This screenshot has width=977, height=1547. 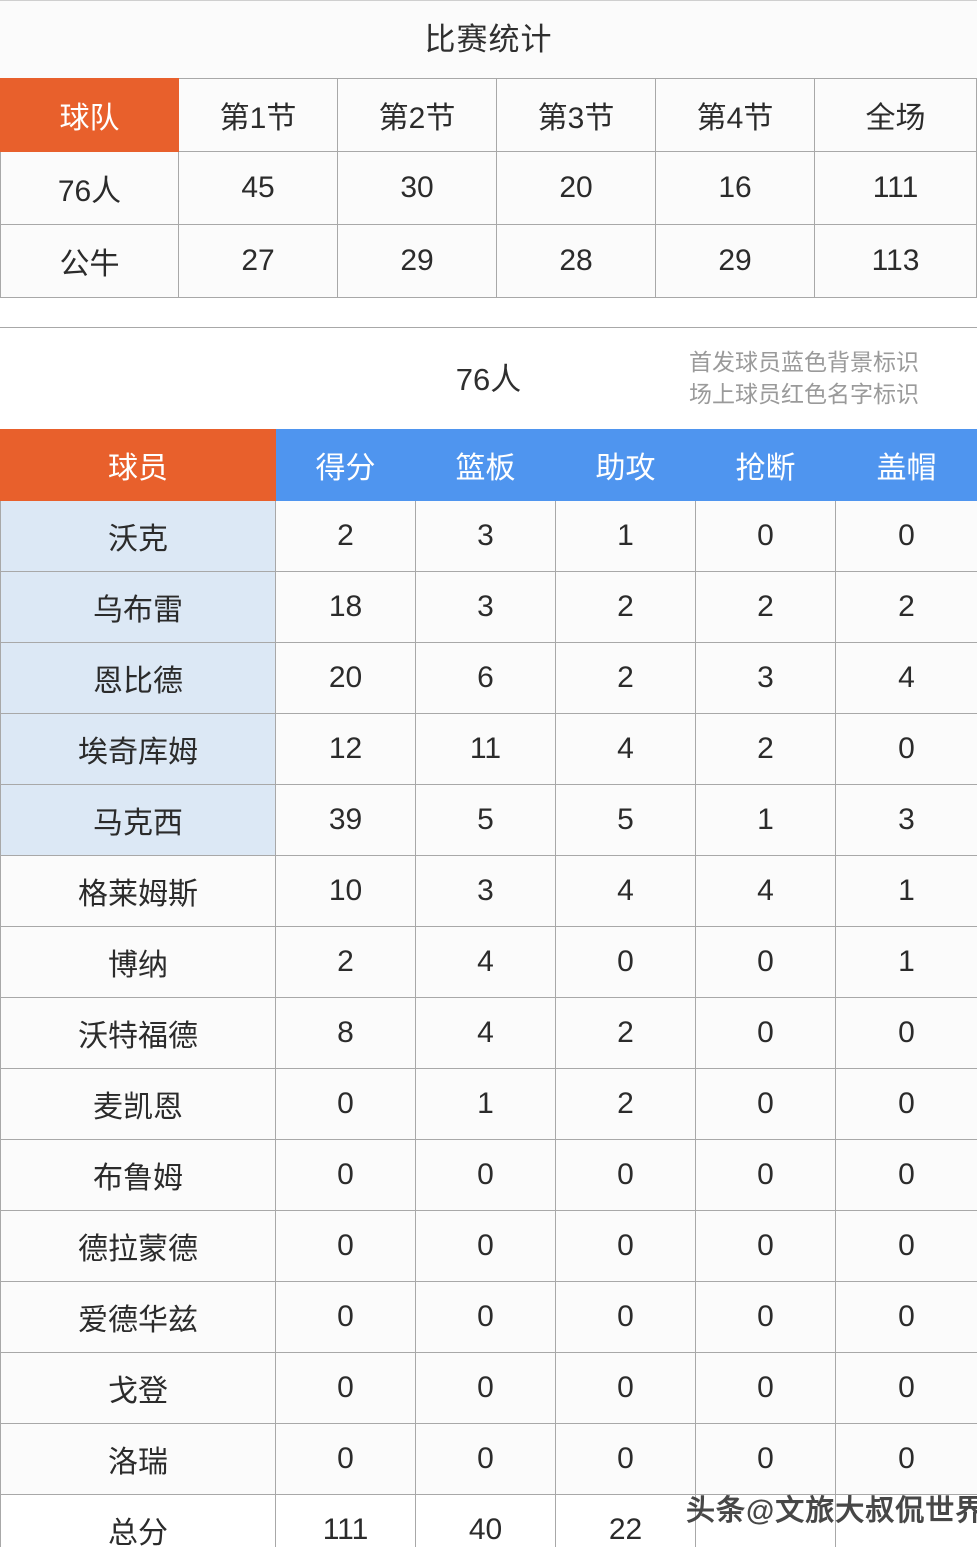 I want to click on boxscore-cell-total: 111, so click(x=895, y=188).